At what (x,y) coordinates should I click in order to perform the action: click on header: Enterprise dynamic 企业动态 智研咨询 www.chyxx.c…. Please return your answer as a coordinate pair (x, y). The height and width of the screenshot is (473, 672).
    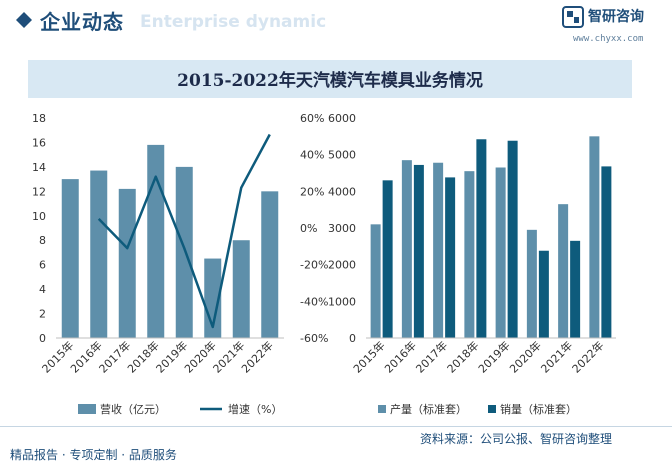
    Looking at the image, I should click on (336, 25).